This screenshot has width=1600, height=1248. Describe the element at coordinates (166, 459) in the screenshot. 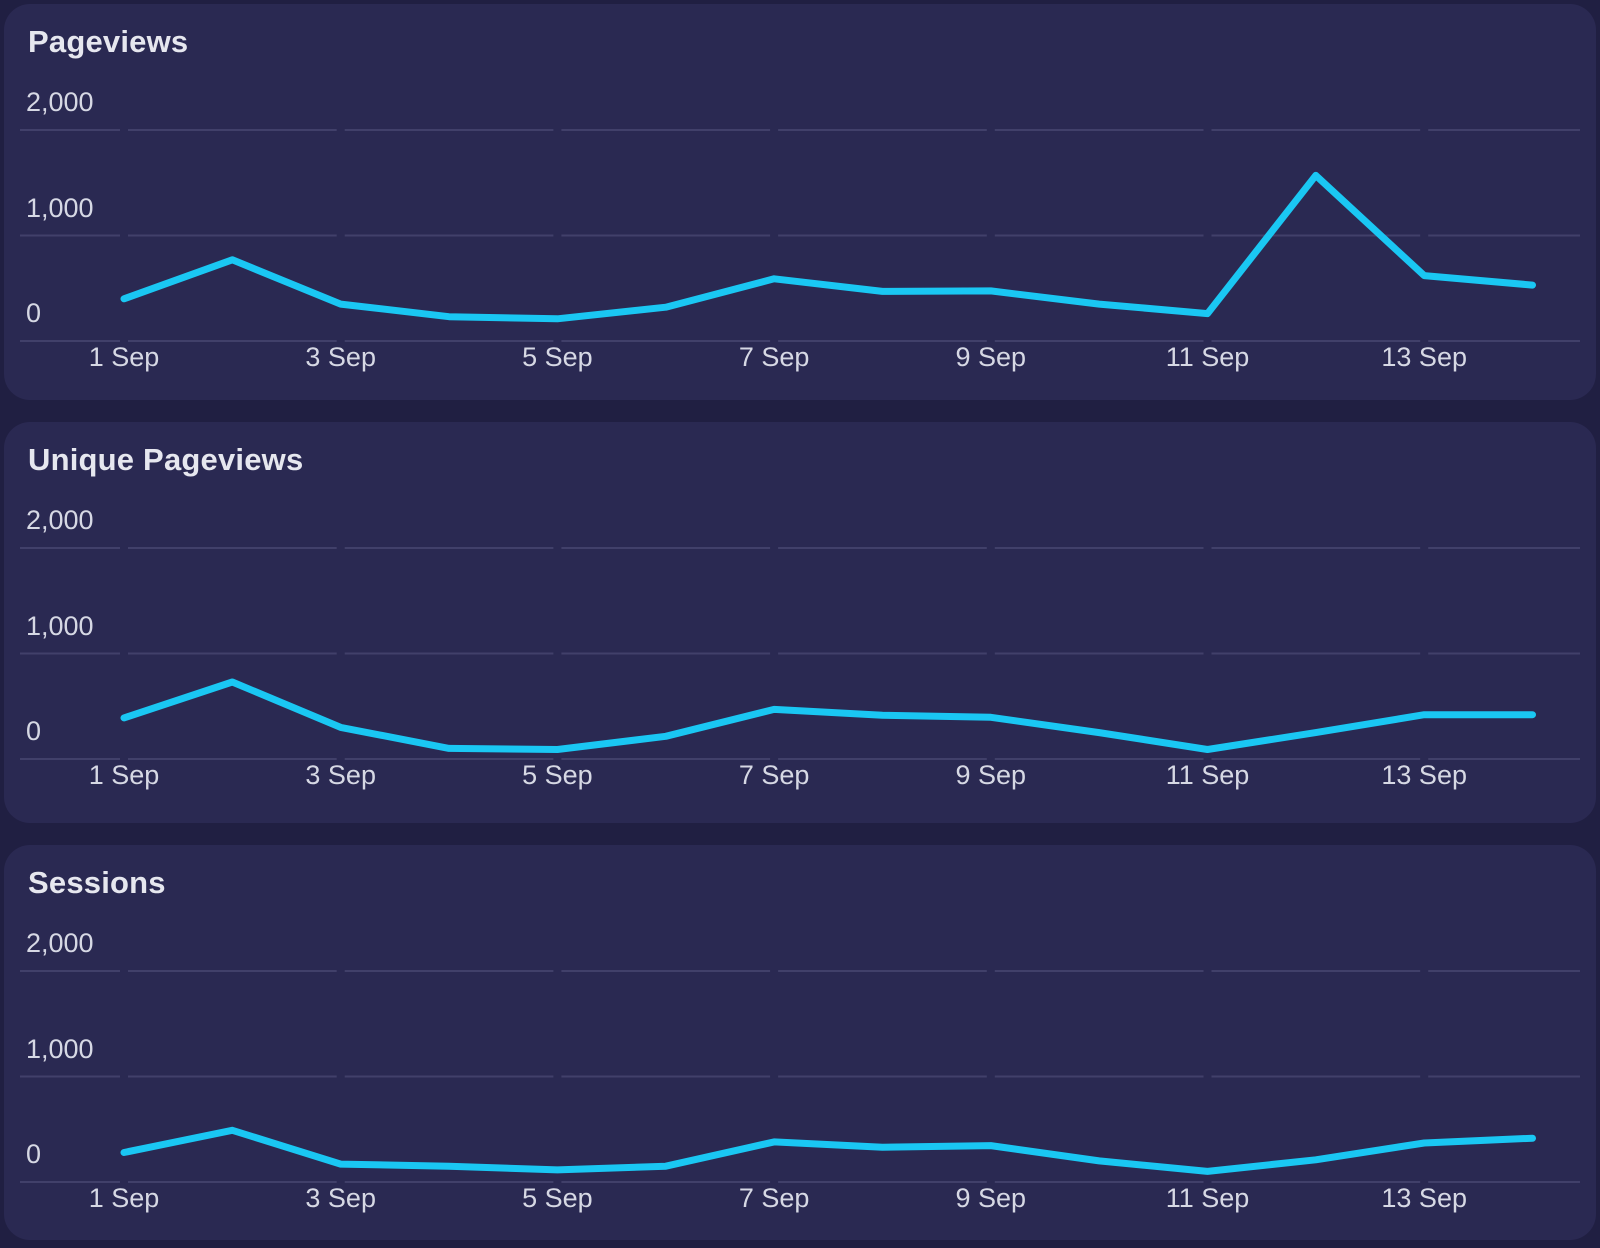

I see `unique-pageviews-title: Unique Pageviews` at that location.